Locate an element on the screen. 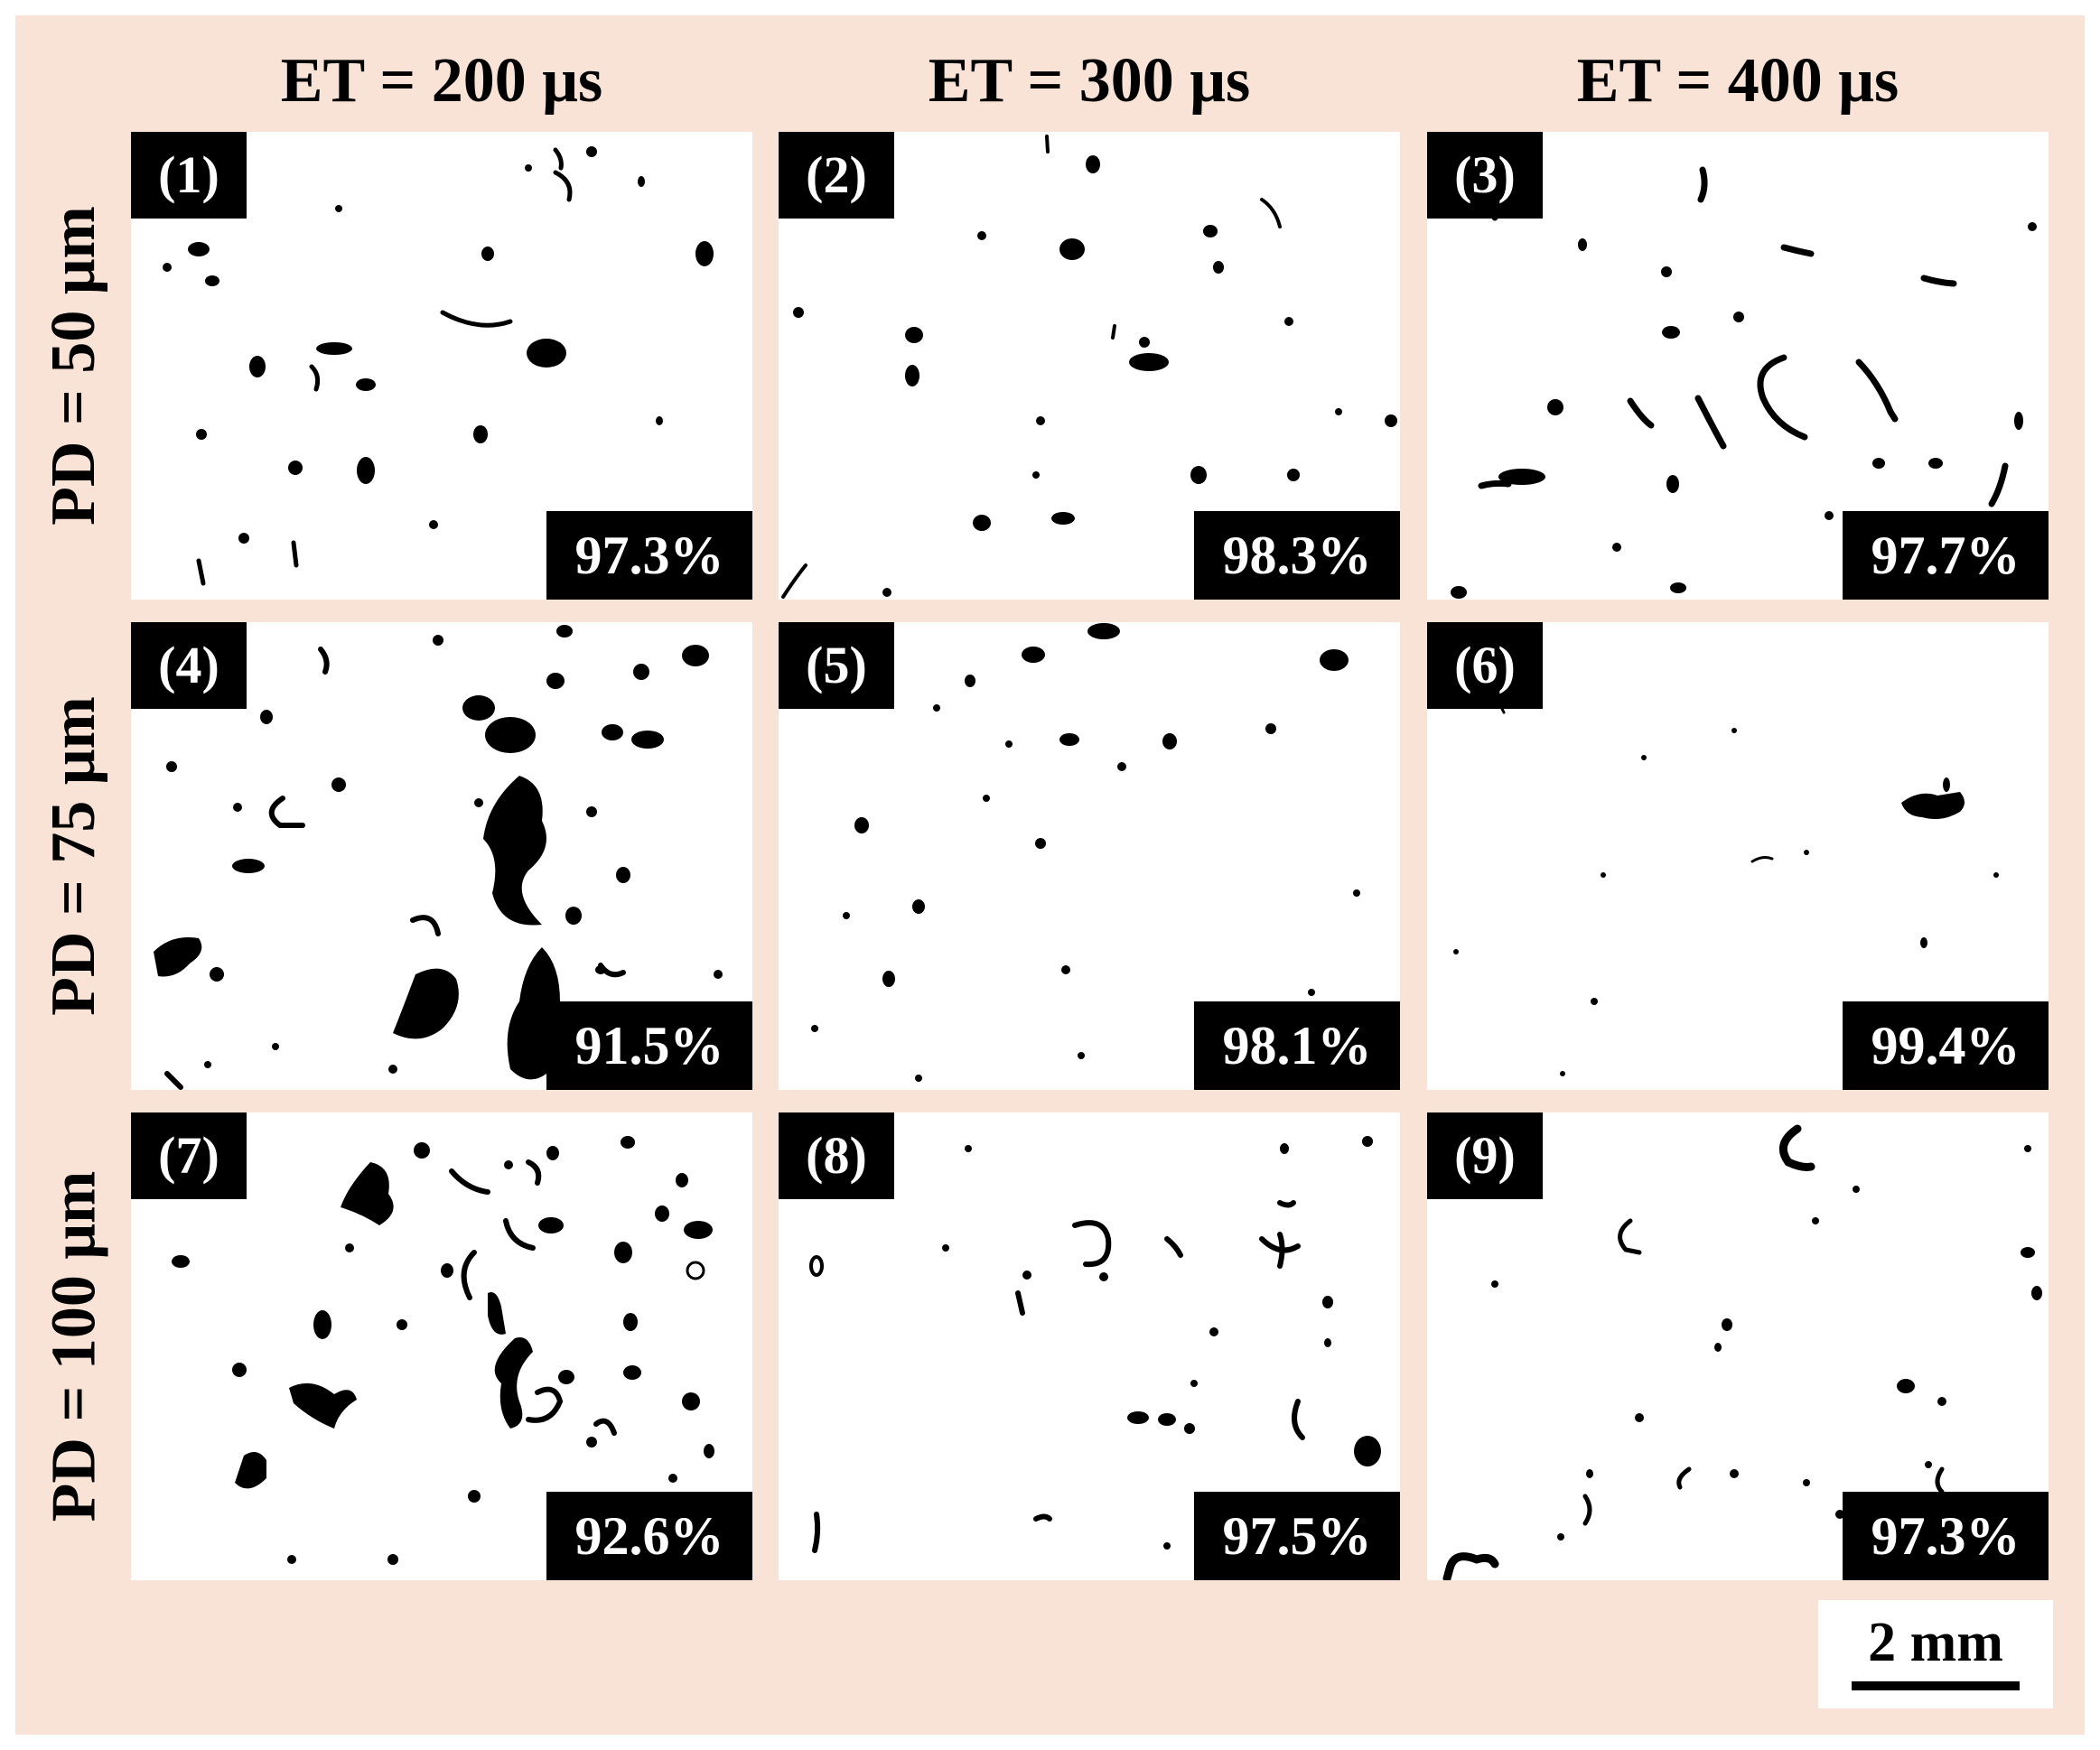 This screenshot has height=1750, width=2100. panel-id-6: (6) is located at coordinates (1485, 665).